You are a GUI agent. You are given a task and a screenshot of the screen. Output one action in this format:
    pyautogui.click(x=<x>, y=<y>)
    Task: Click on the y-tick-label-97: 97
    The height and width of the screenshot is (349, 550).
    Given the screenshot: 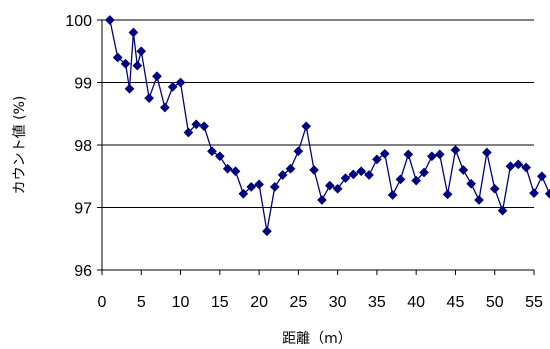 What is the action you would take?
    pyautogui.click(x=83, y=209)
    